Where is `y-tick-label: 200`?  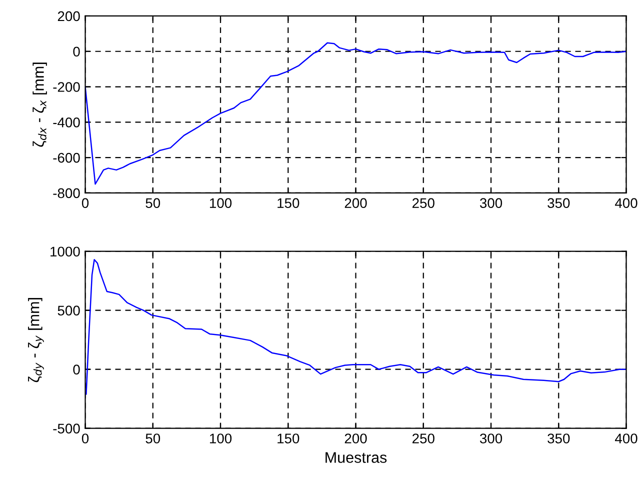
y-tick-label: 200 is located at coordinates (69, 16).